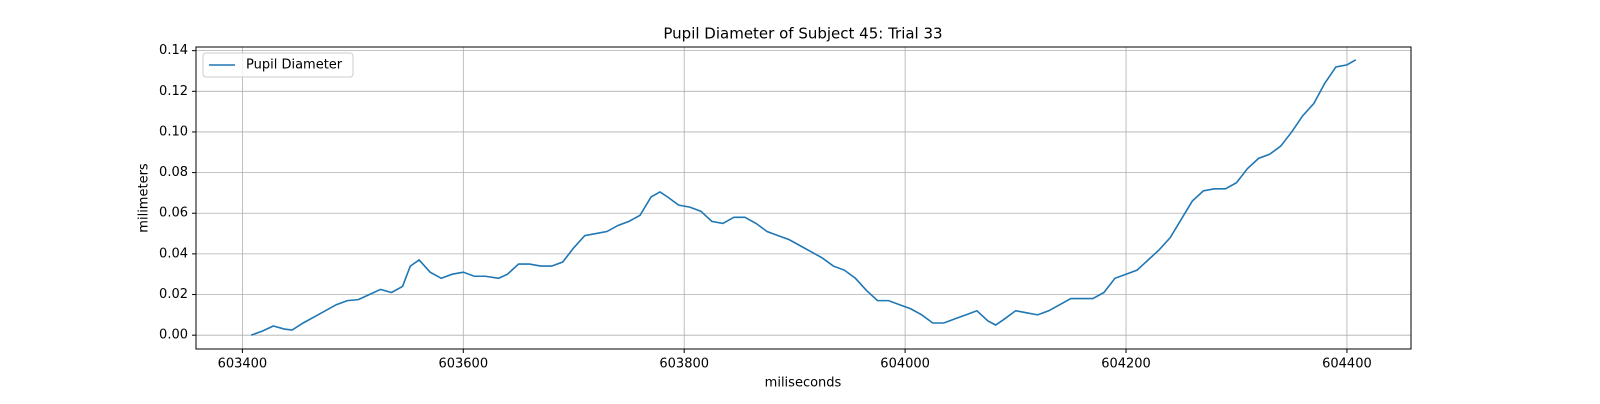  I want to click on y-tick-label: 0.12, so click(173, 91).